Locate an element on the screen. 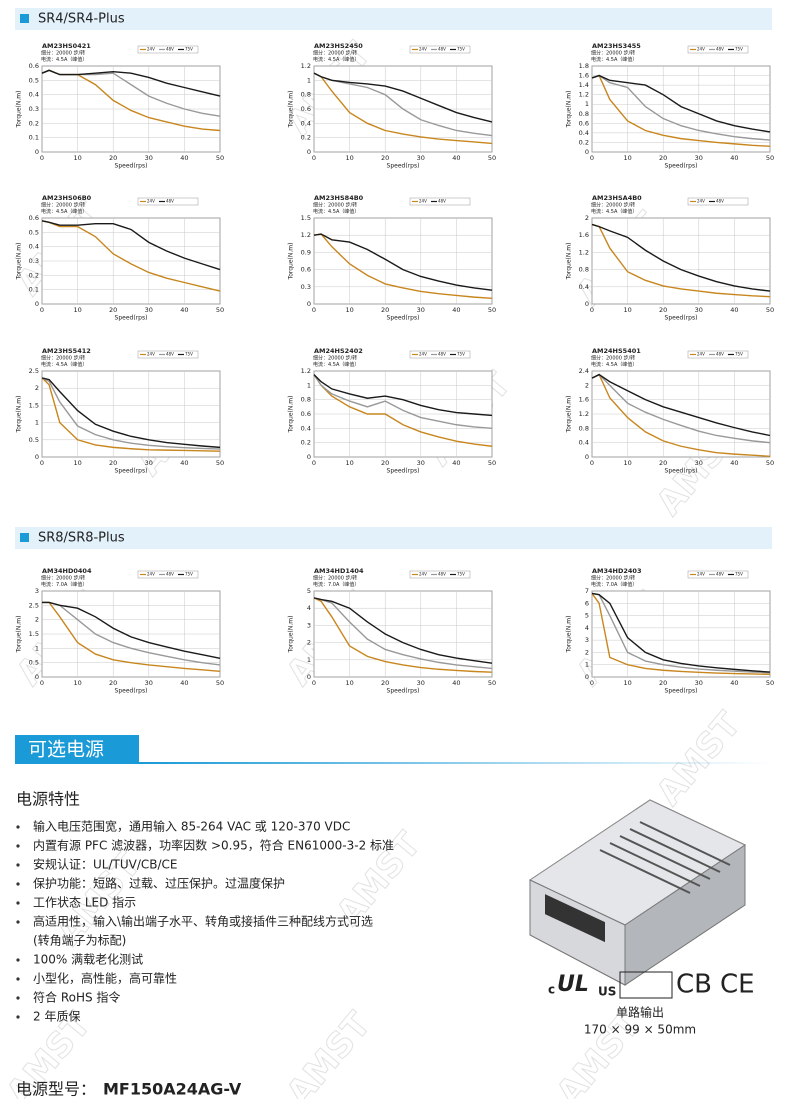 This screenshot has height=1099, width=790. y-tick-label: 0.3 is located at coordinates (306, 287).